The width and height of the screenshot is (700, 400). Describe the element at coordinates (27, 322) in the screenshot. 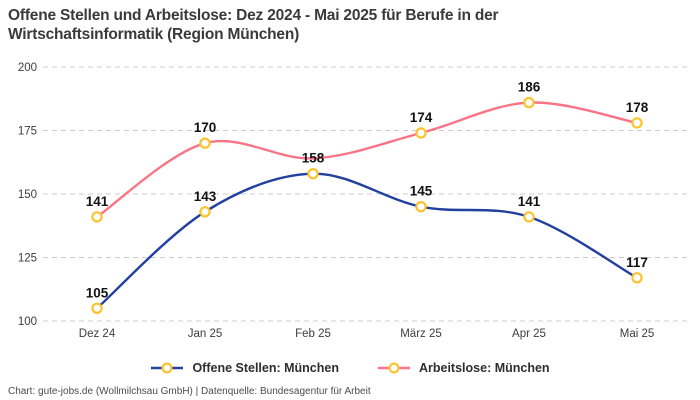

I see `y-tick-label: 100` at that location.